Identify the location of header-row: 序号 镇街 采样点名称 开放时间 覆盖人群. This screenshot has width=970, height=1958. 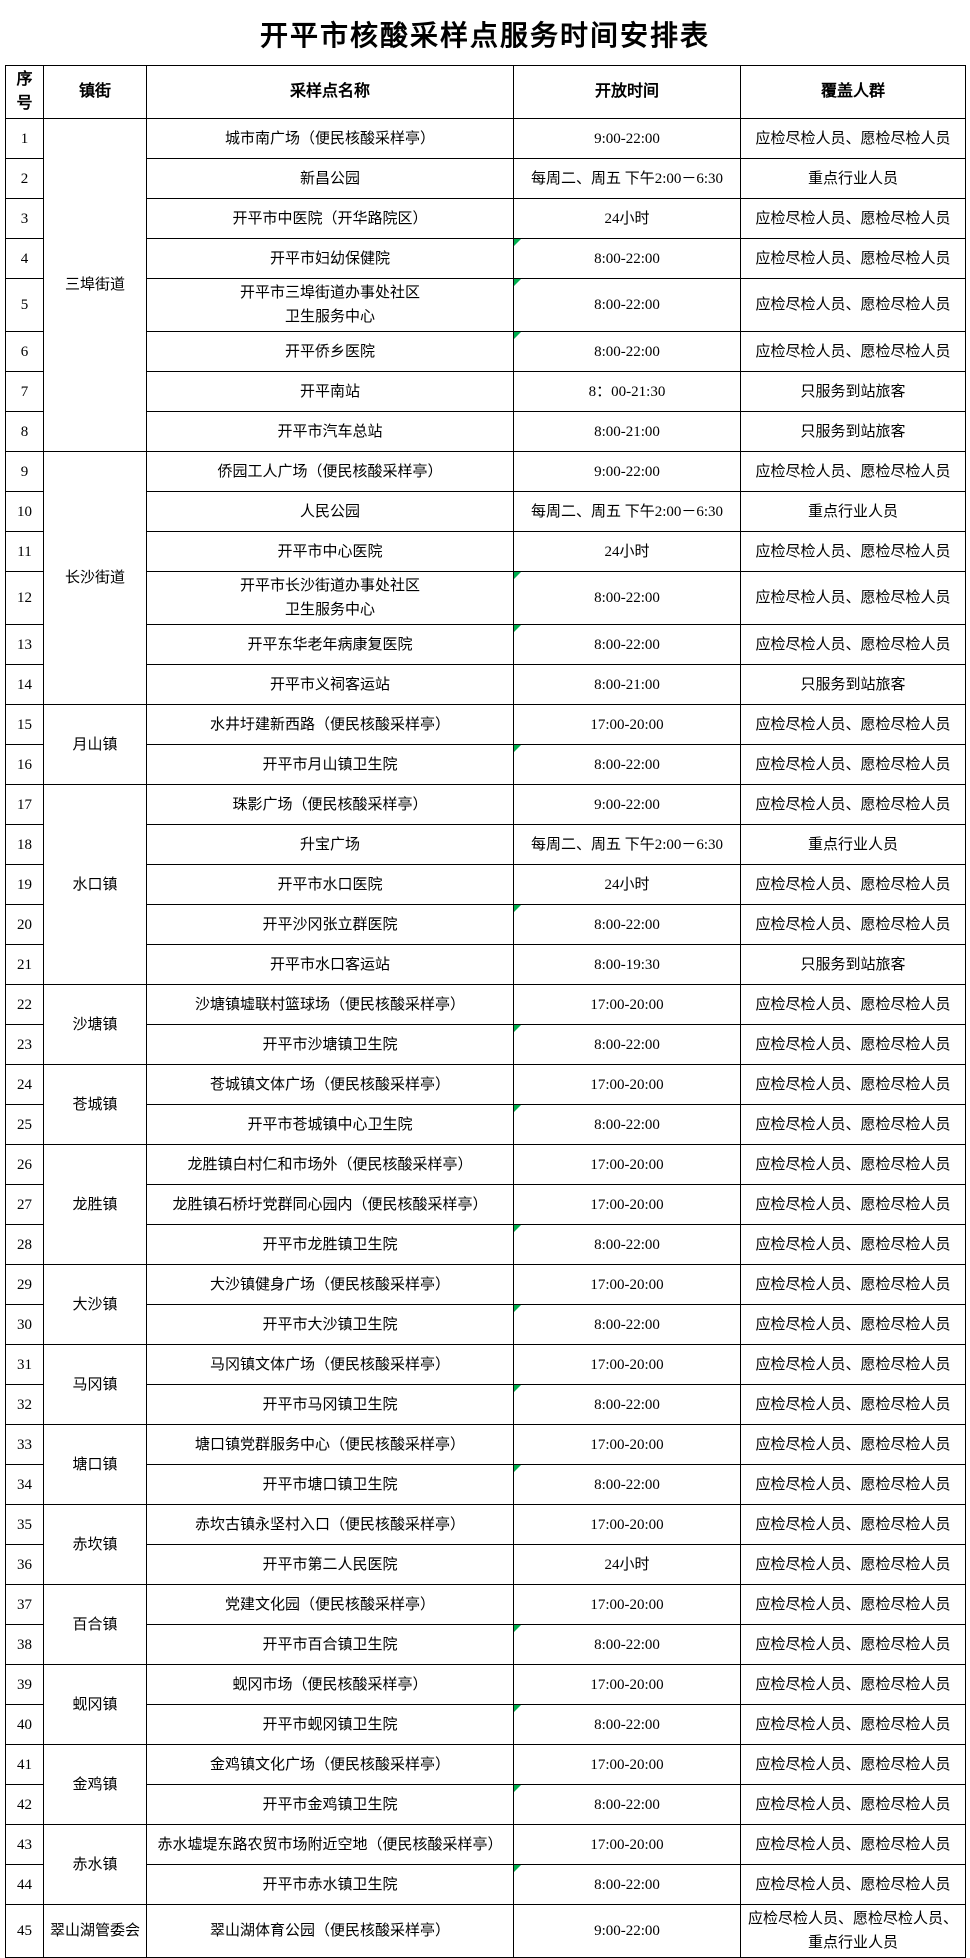
(485, 92).